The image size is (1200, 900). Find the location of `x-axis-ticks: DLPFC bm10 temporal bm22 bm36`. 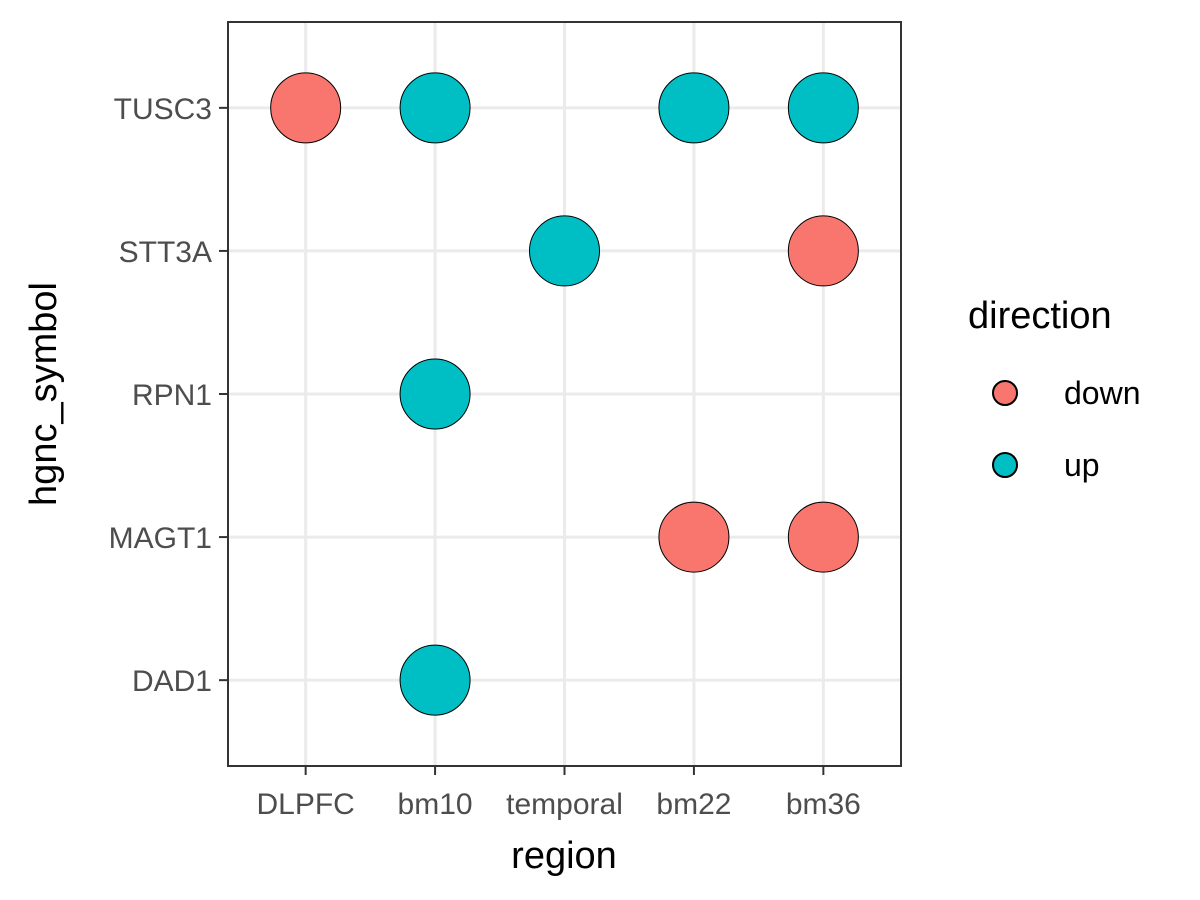

x-axis-ticks: DLPFC bm10 temporal bm22 bm36 is located at coordinates (558, 793).